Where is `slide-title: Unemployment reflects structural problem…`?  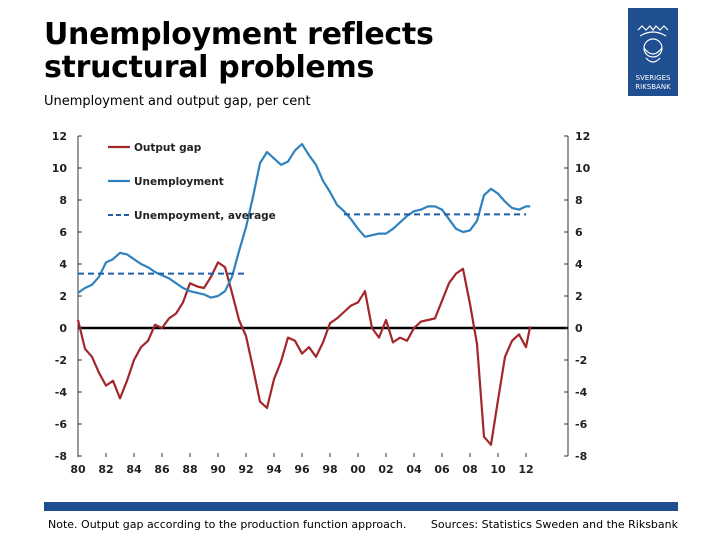
slide-title: Unemployment reflects structural problem… is located at coordinates (239, 51).